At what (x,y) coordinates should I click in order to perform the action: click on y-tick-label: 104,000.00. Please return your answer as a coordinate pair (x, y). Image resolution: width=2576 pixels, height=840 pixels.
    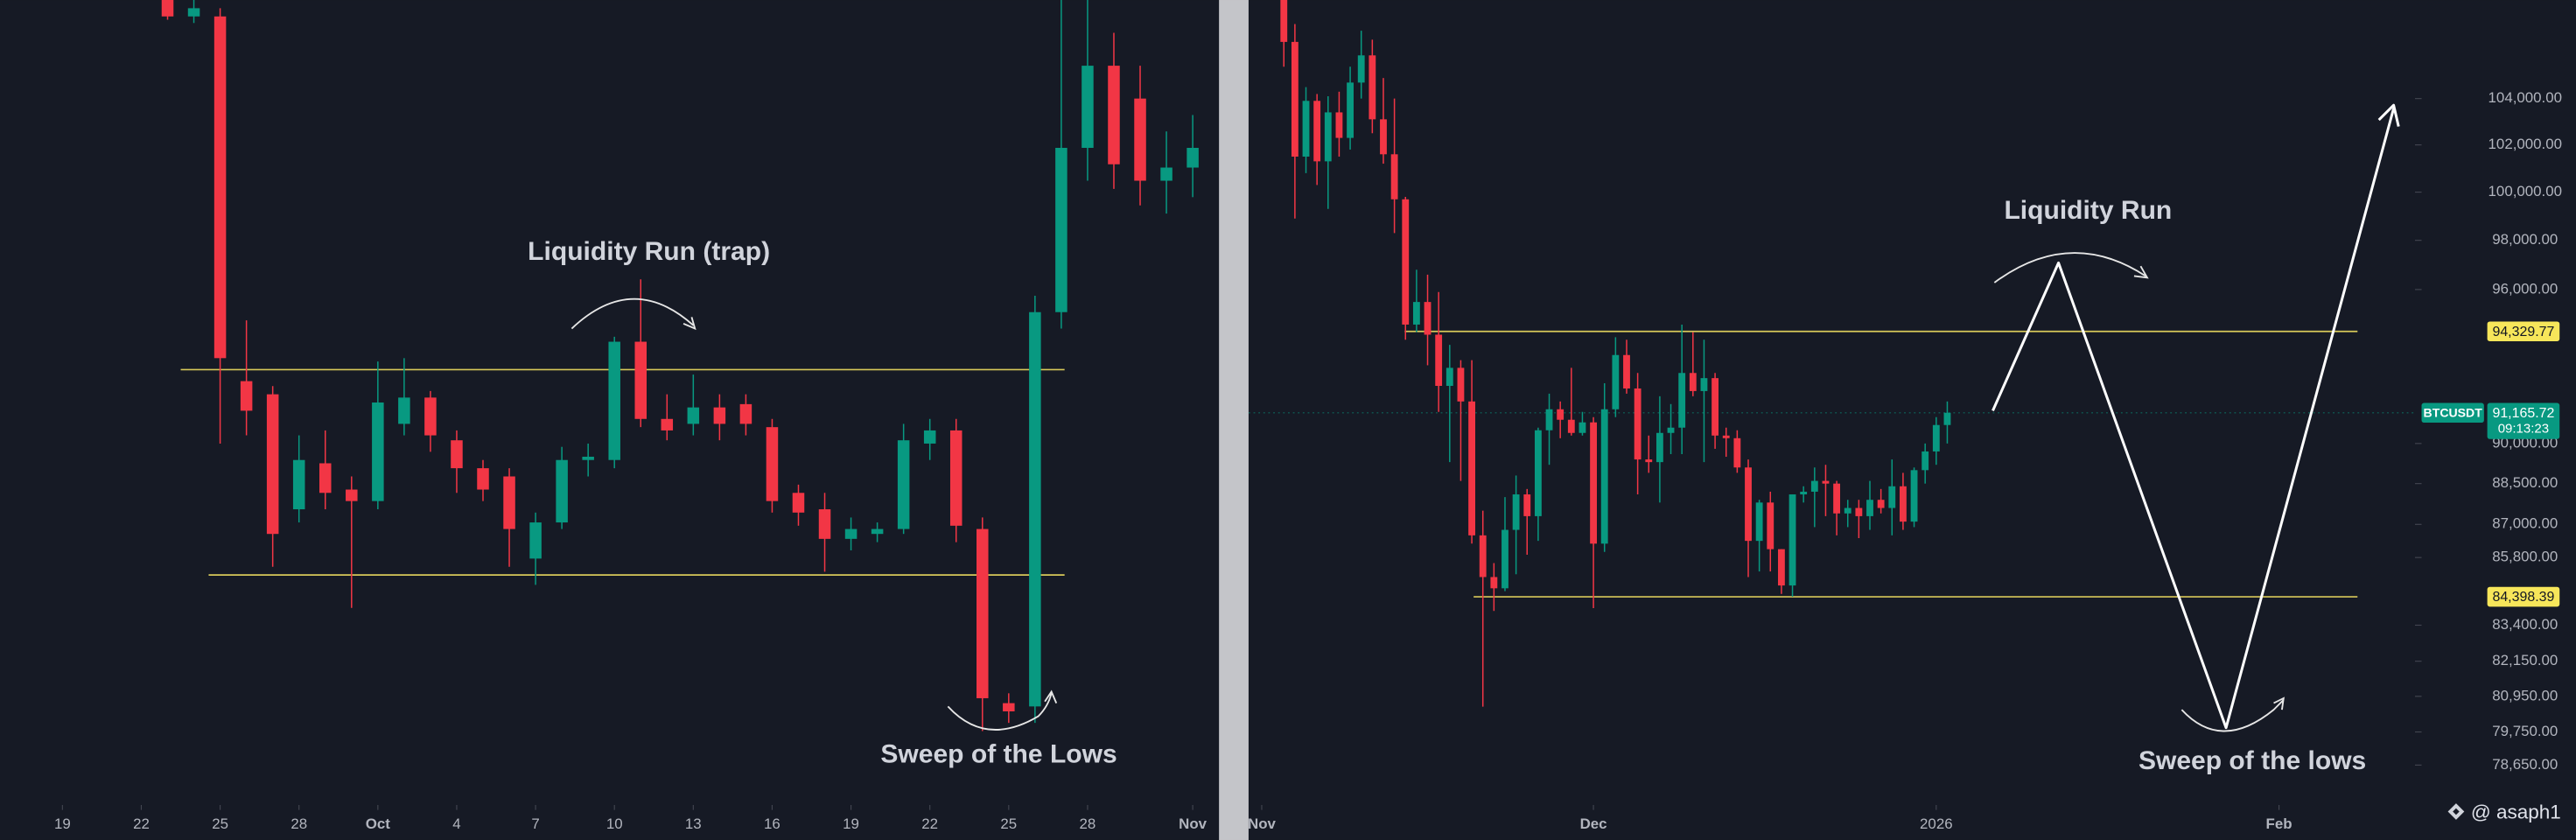
    Looking at the image, I should click on (2525, 97).